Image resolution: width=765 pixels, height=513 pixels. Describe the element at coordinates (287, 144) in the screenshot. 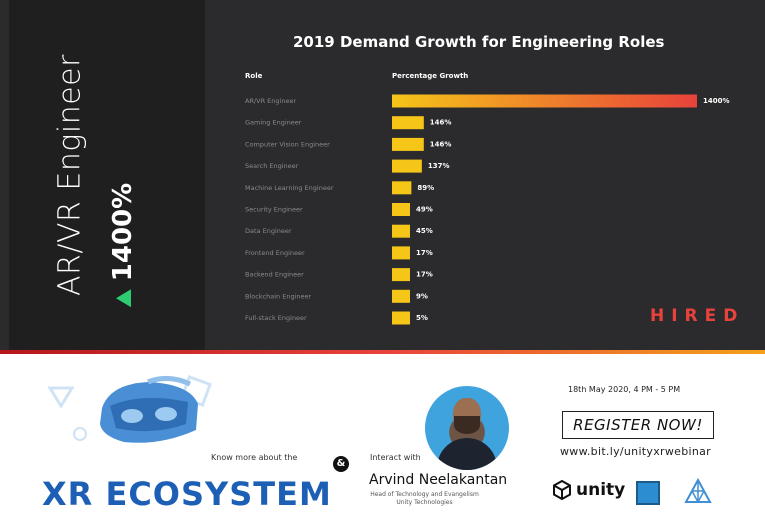

I see `category-label: Computer Vision Engineer` at that location.